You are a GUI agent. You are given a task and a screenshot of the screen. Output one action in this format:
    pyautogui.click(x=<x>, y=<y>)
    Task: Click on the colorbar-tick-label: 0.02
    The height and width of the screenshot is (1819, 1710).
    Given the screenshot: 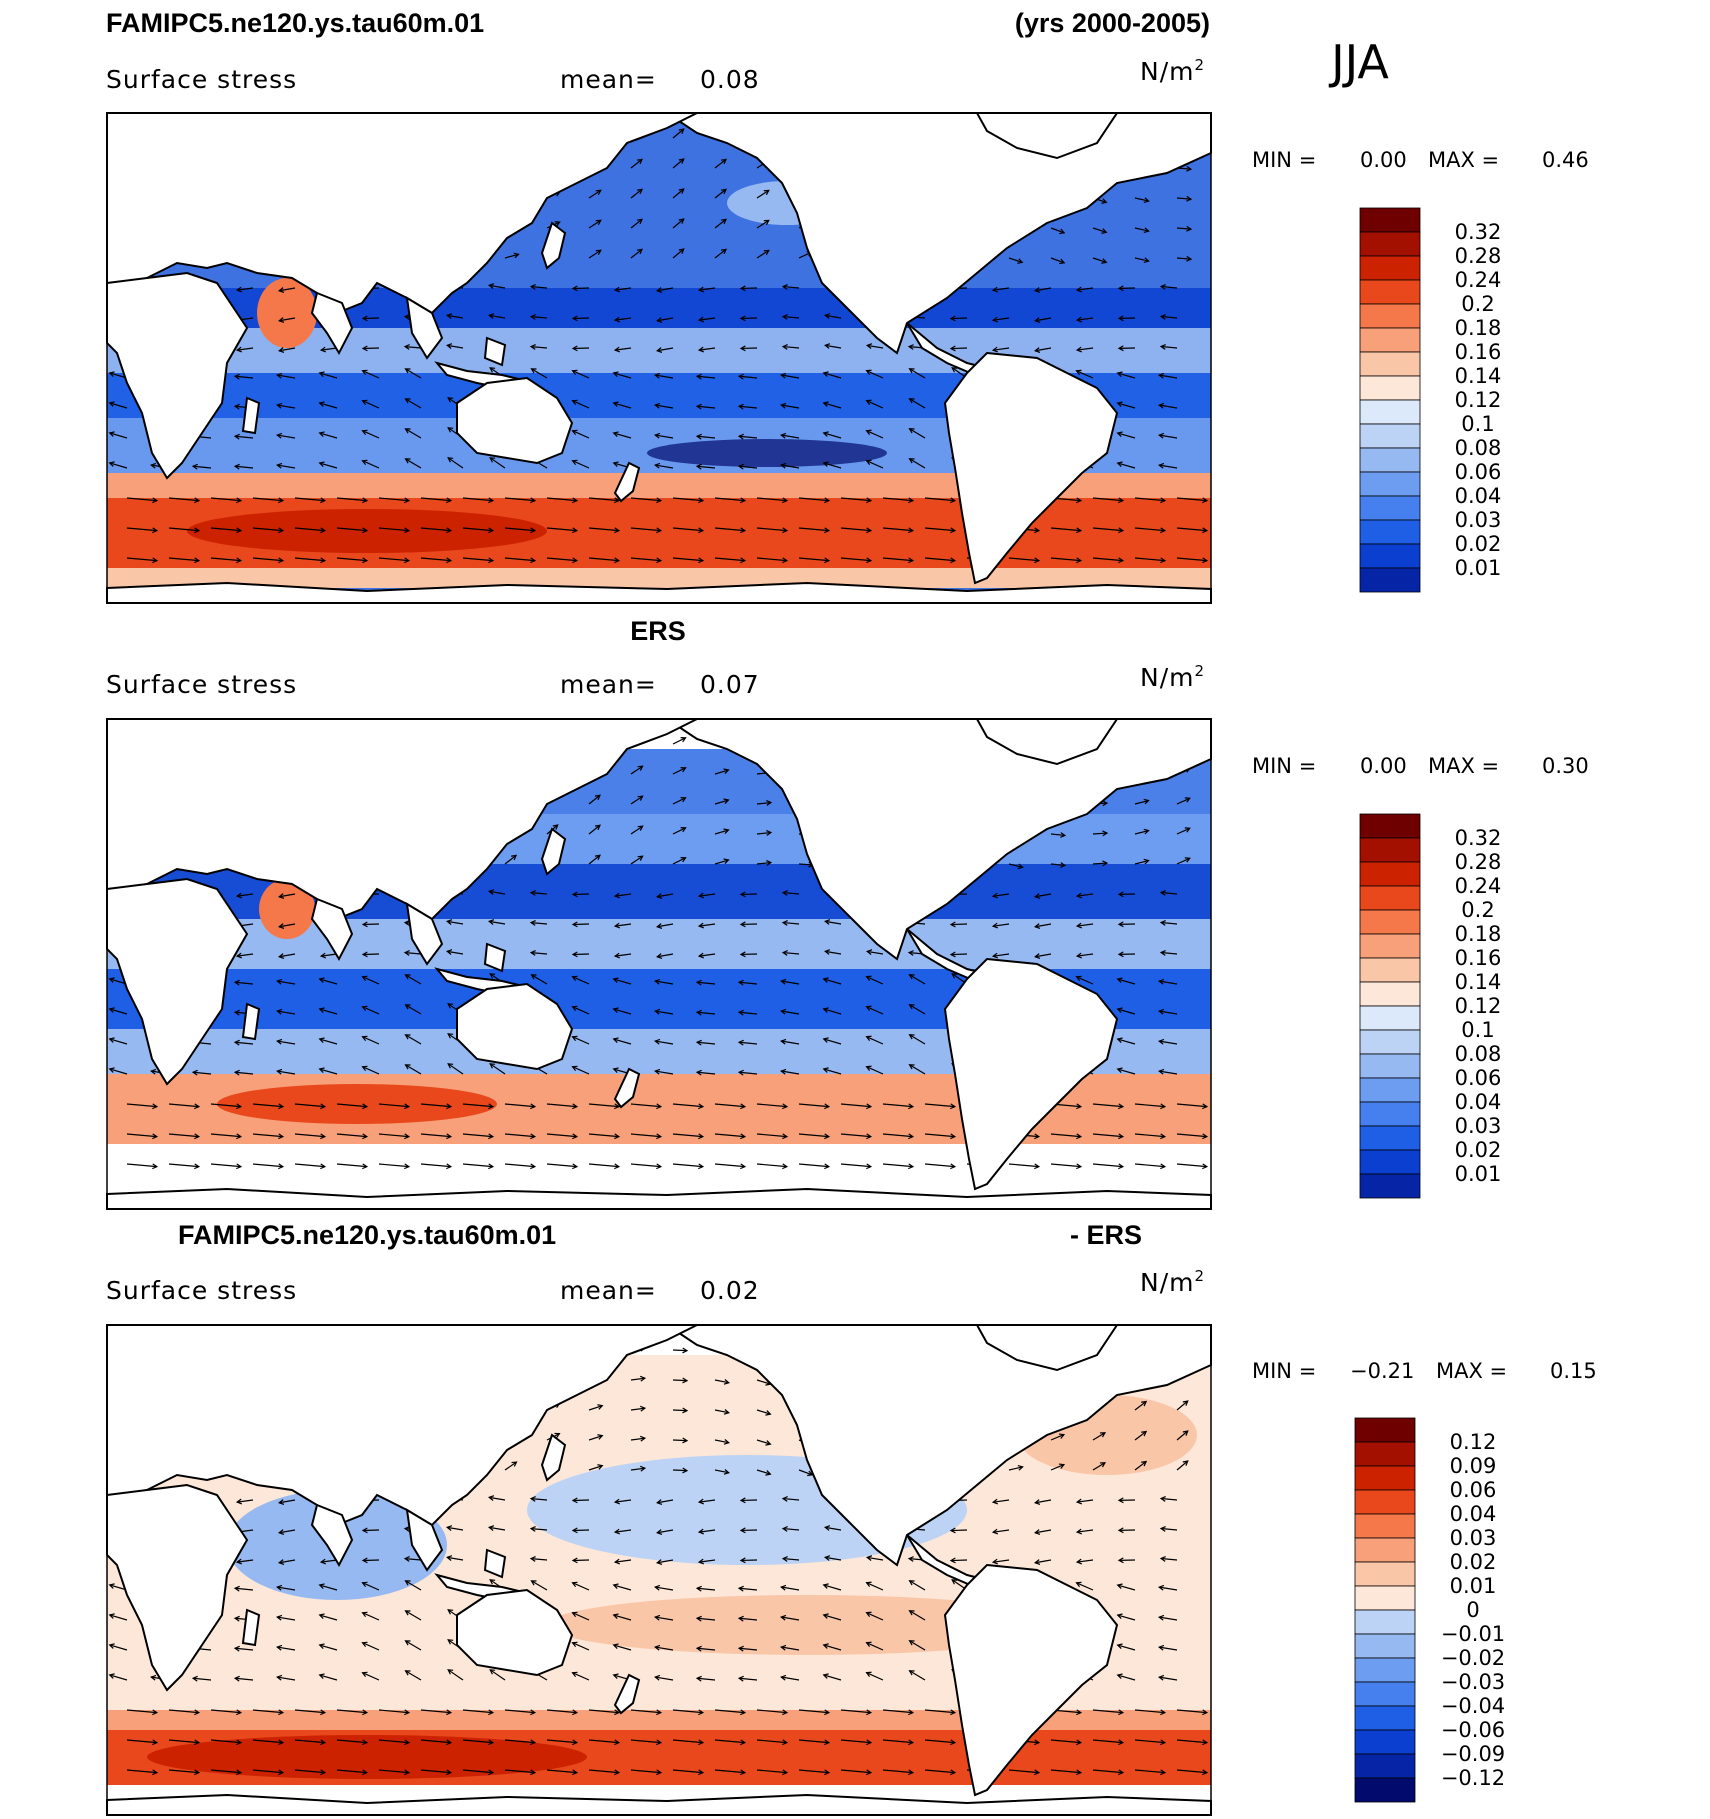 What is the action you would take?
    pyautogui.click(x=1478, y=1150)
    